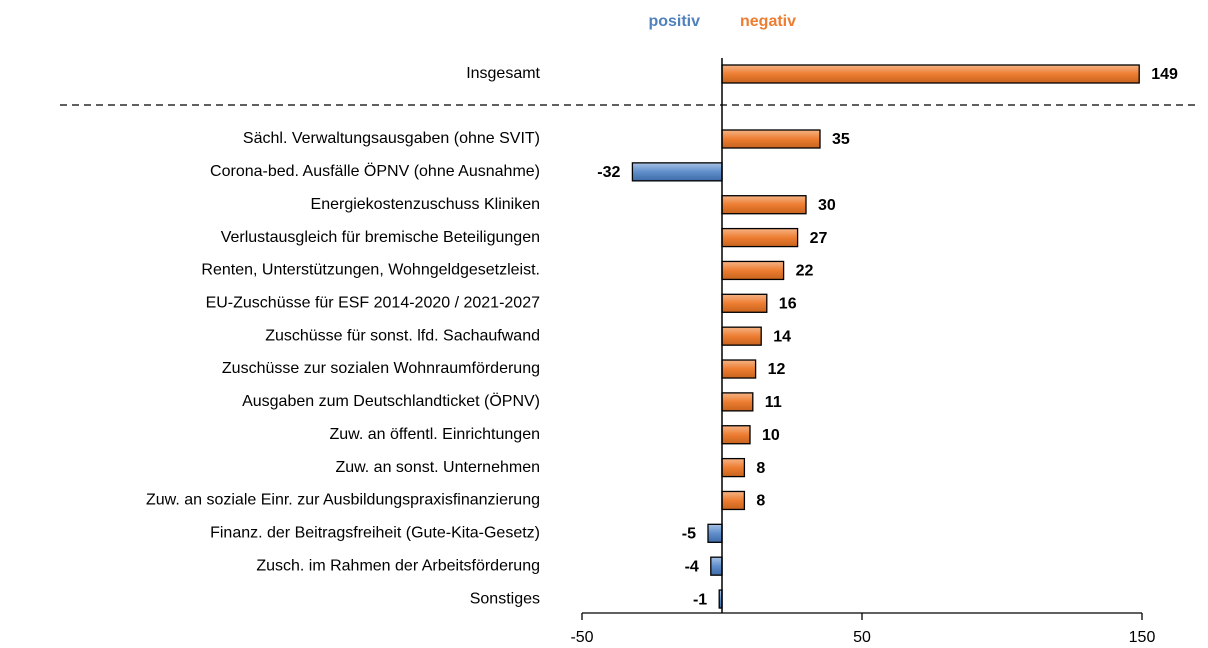  I want to click on value-label: 10, so click(771, 435).